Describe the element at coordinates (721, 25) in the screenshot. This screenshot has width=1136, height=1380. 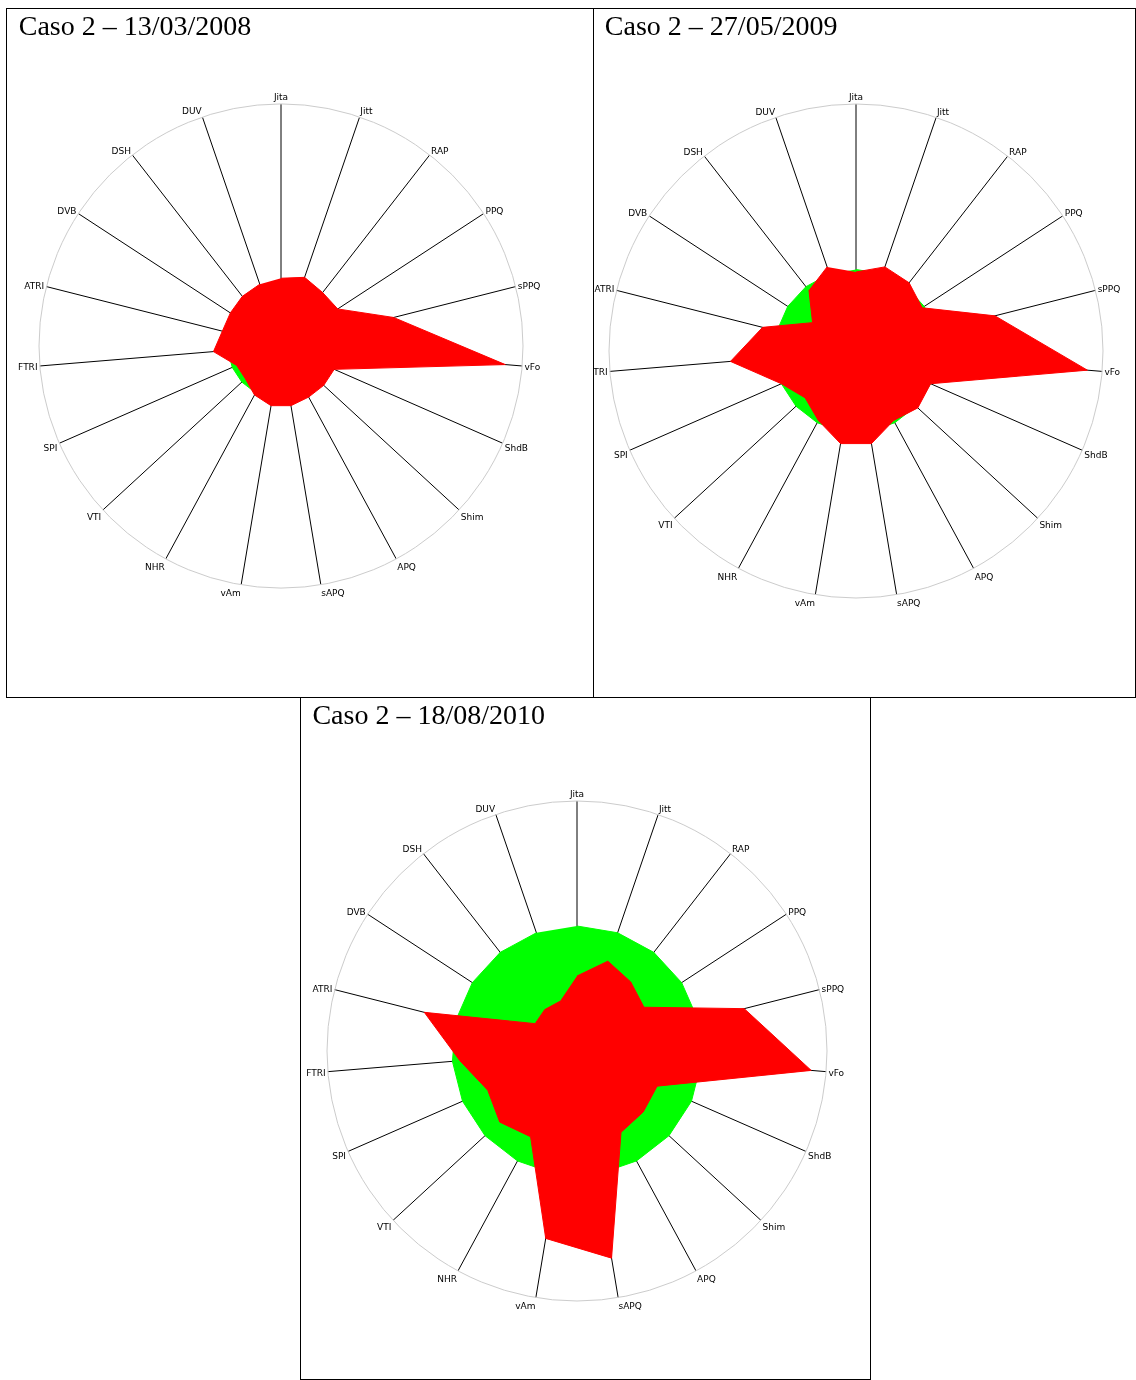
I see `chart-title: Caso 2 – 27/05/2009` at that location.